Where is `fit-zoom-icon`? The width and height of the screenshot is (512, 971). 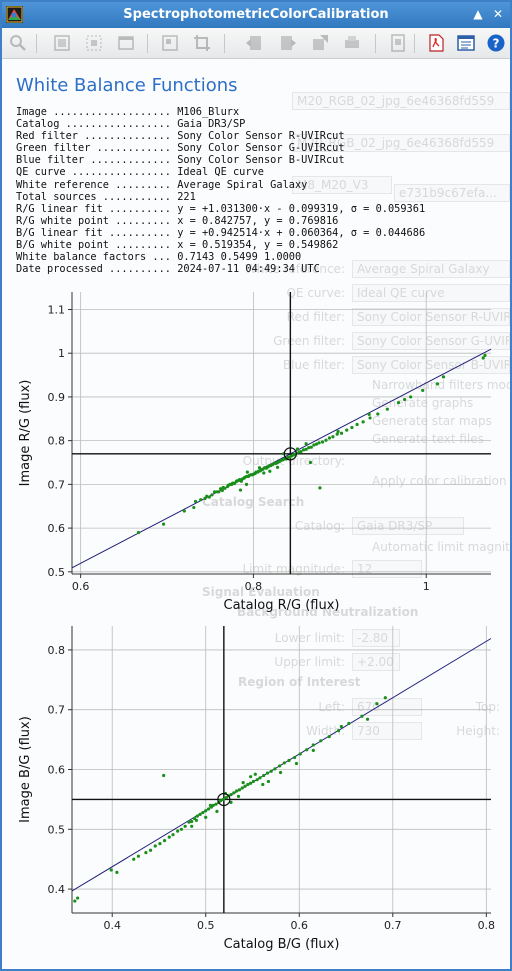
fit-zoom-icon is located at coordinates (62, 43).